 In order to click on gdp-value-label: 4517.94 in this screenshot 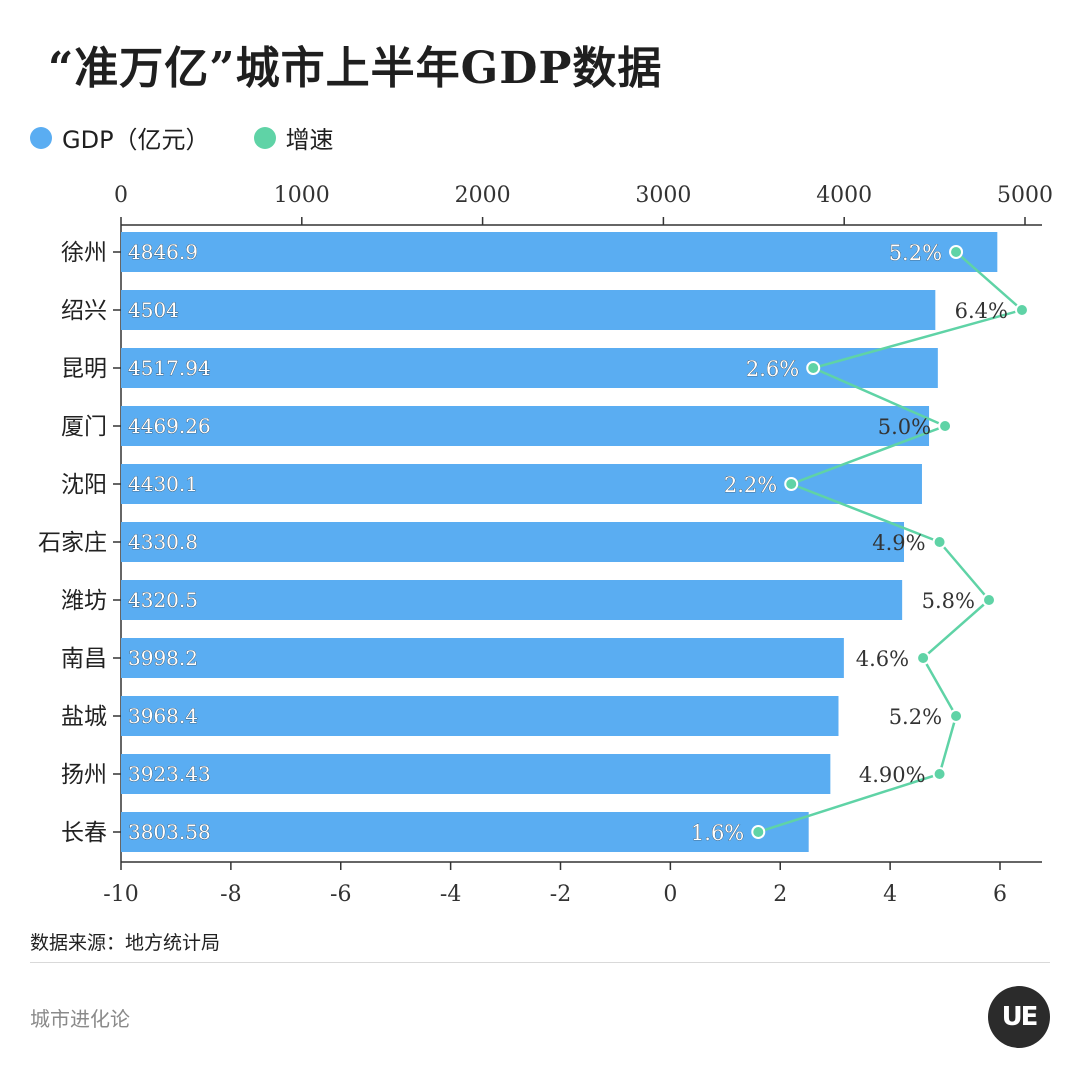, I will do `click(169, 368)`.